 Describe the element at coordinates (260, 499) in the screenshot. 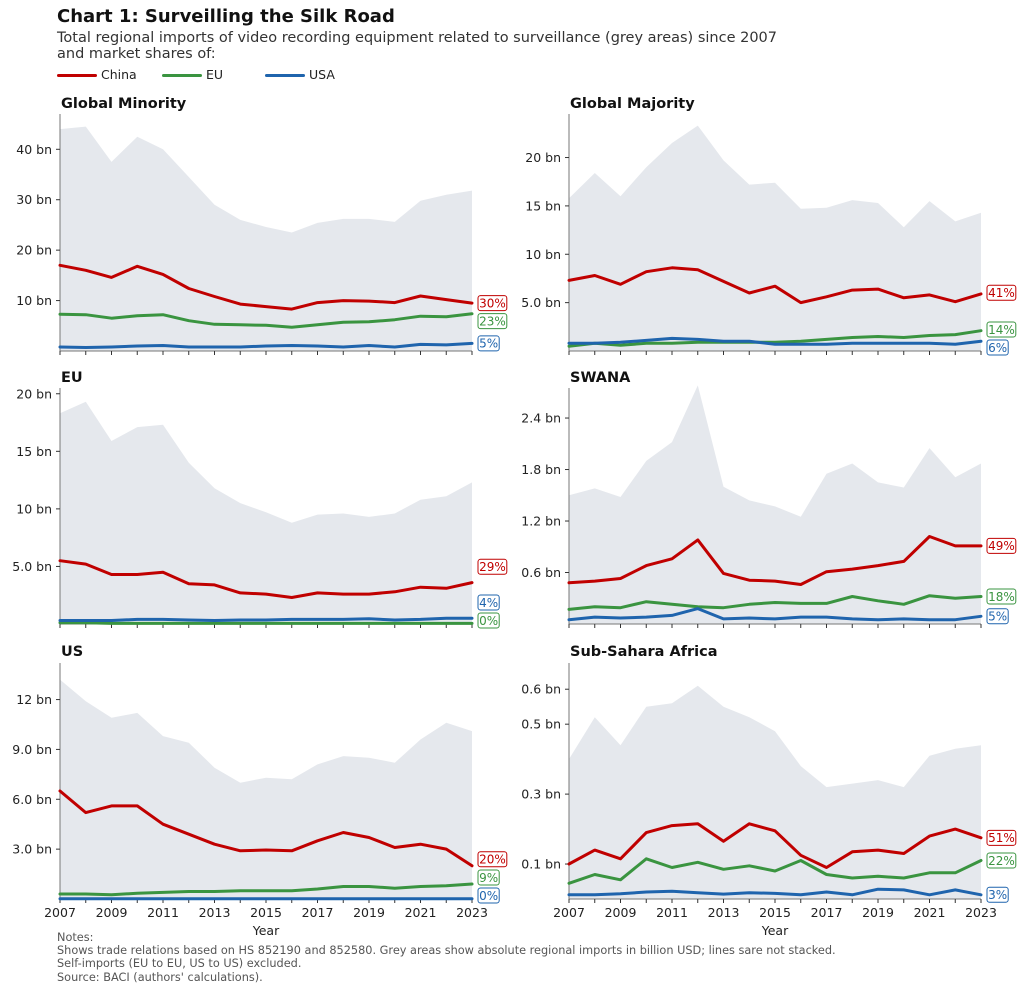

I see `panel-eu: EU 5.0 bn 10 bn 15 bn 20 bn 29% 4% 0%` at that location.